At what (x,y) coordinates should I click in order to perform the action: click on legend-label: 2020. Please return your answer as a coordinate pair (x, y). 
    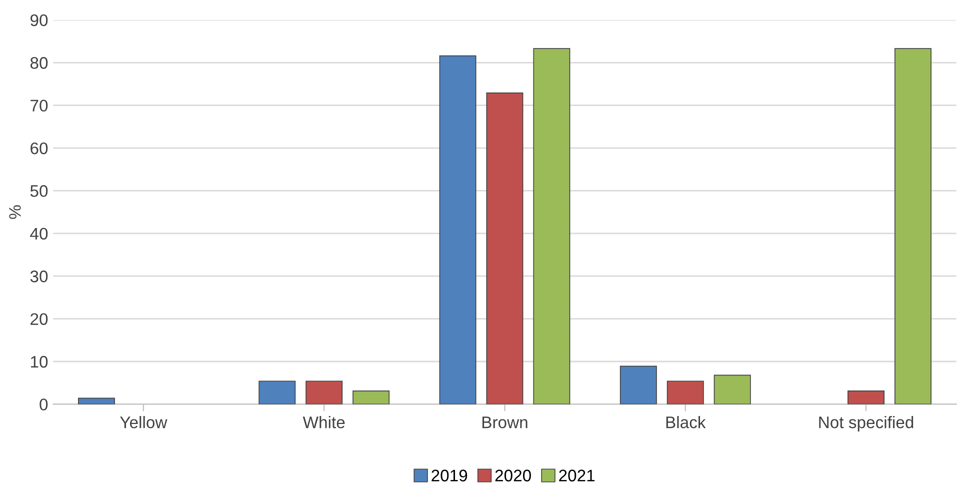
    Looking at the image, I should click on (513, 476).